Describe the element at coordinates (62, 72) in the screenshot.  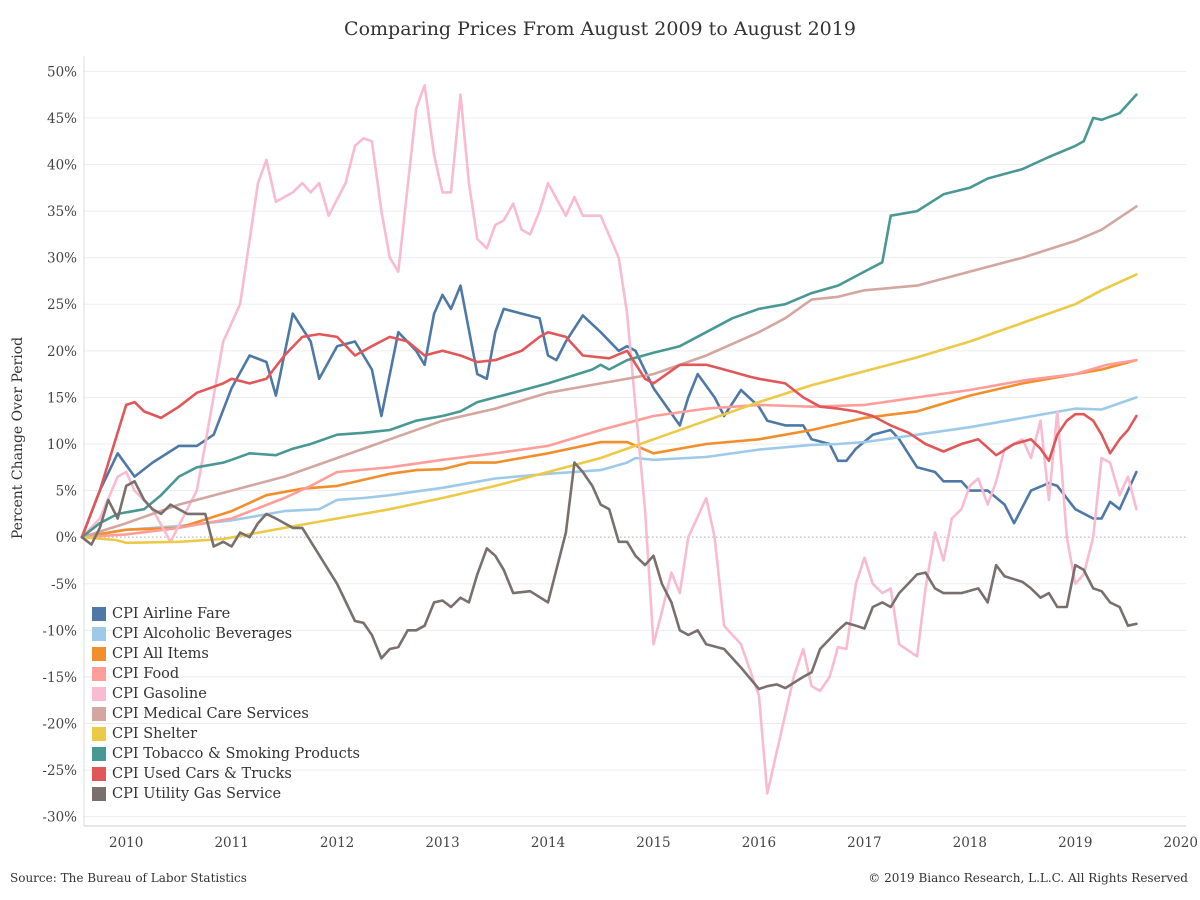
I see `y-tick-label: 50%` at that location.